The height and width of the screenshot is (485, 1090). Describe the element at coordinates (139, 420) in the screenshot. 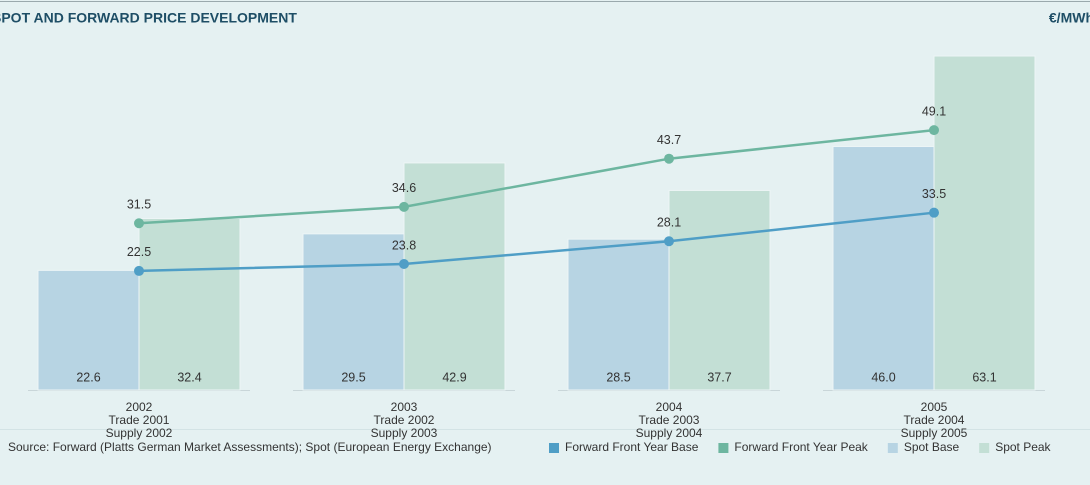

I see `x-tick-label: Trade 2001` at that location.